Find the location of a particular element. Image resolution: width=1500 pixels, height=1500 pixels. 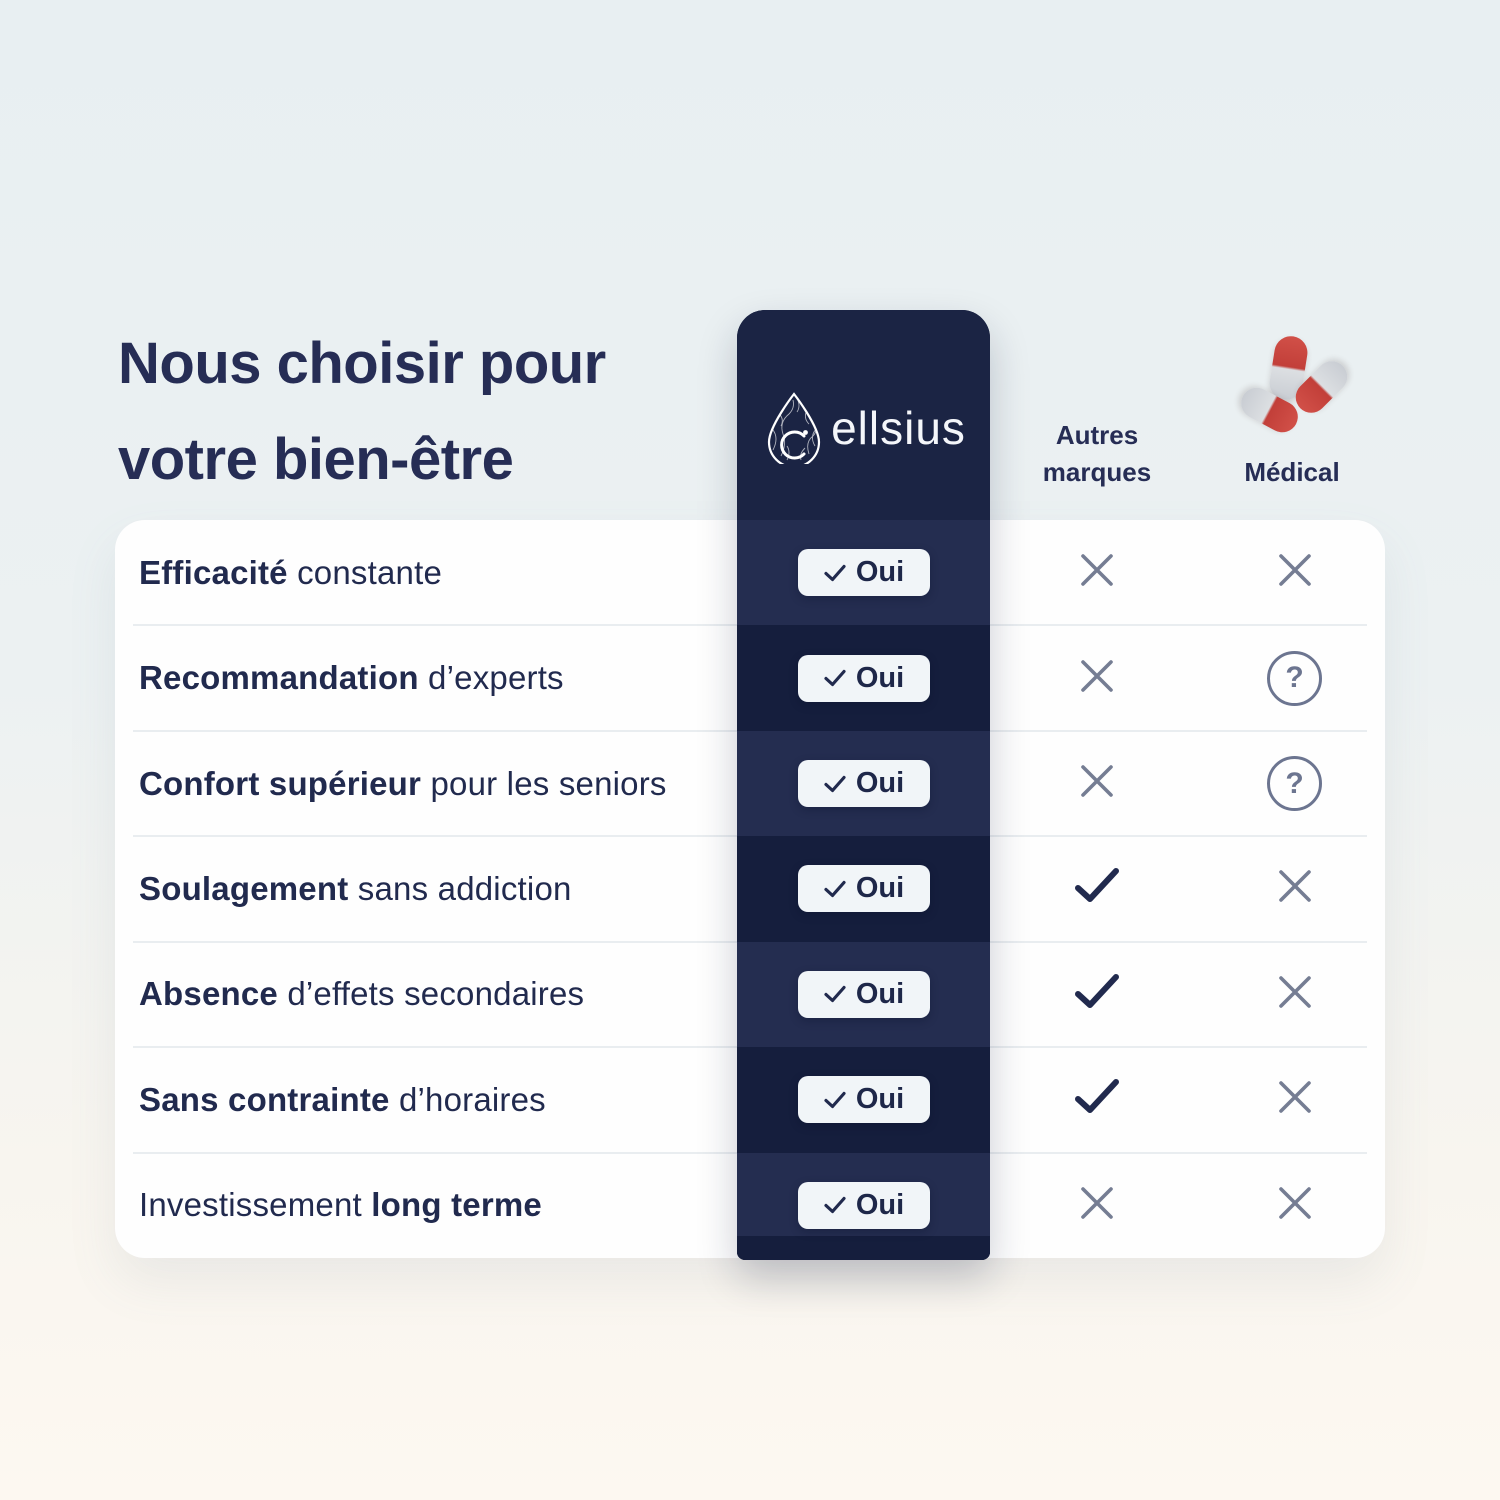

row-label-regular: d’effets secondaires is located at coordinates (431, 994).